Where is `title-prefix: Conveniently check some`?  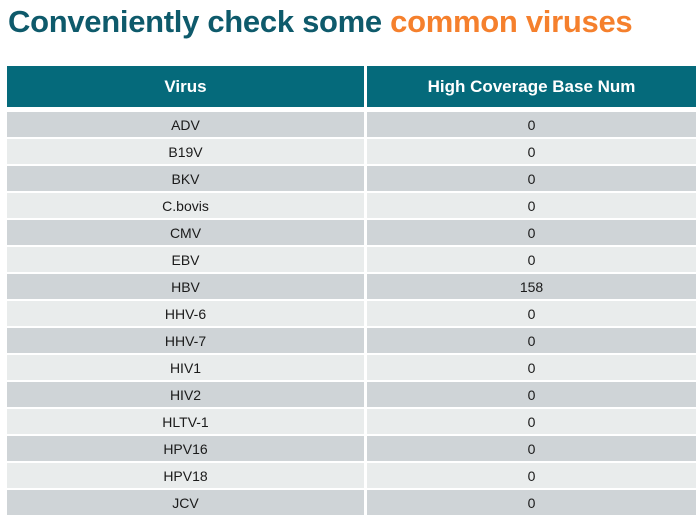
title-prefix: Conveniently check some is located at coordinates (199, 21).